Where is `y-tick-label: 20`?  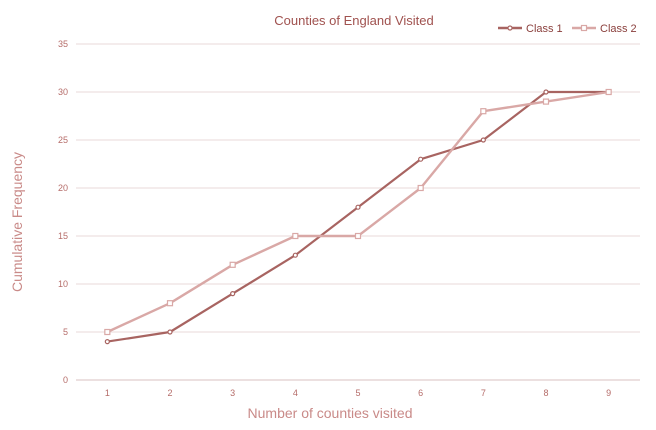
y-tick-label: 20 is located at coordinates (63, 188).